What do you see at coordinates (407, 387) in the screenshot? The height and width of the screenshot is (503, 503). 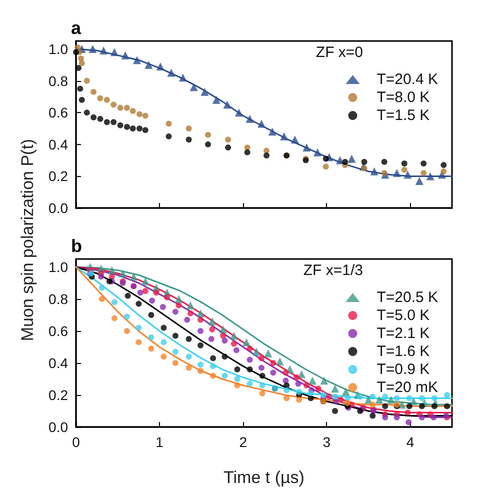 I see `legend-label: T=20 mK` at bounding box center [407, 387].